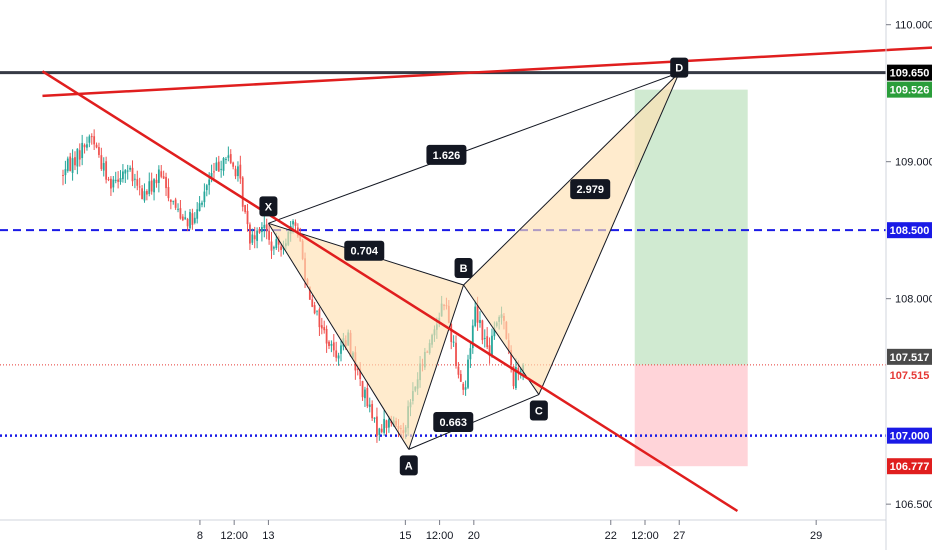 The width and height of the screenshot is (932, 550). I want to click on price-label-text-6: 106.777, so click(910, 467).